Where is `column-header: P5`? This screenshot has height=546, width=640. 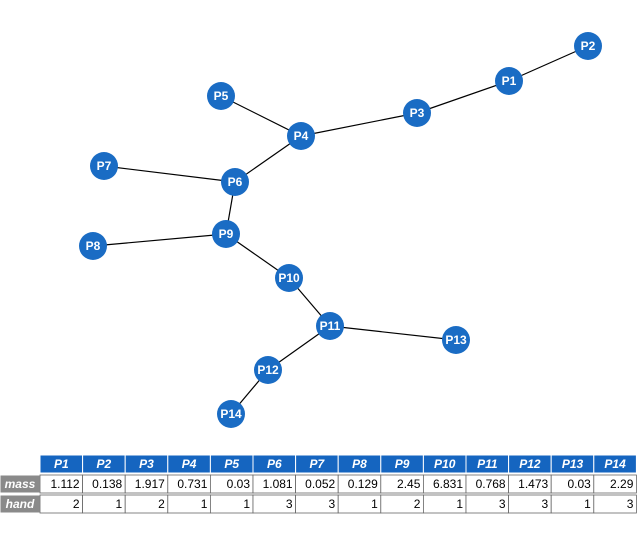
column-header: P5 is located at coordinates (231, 464).